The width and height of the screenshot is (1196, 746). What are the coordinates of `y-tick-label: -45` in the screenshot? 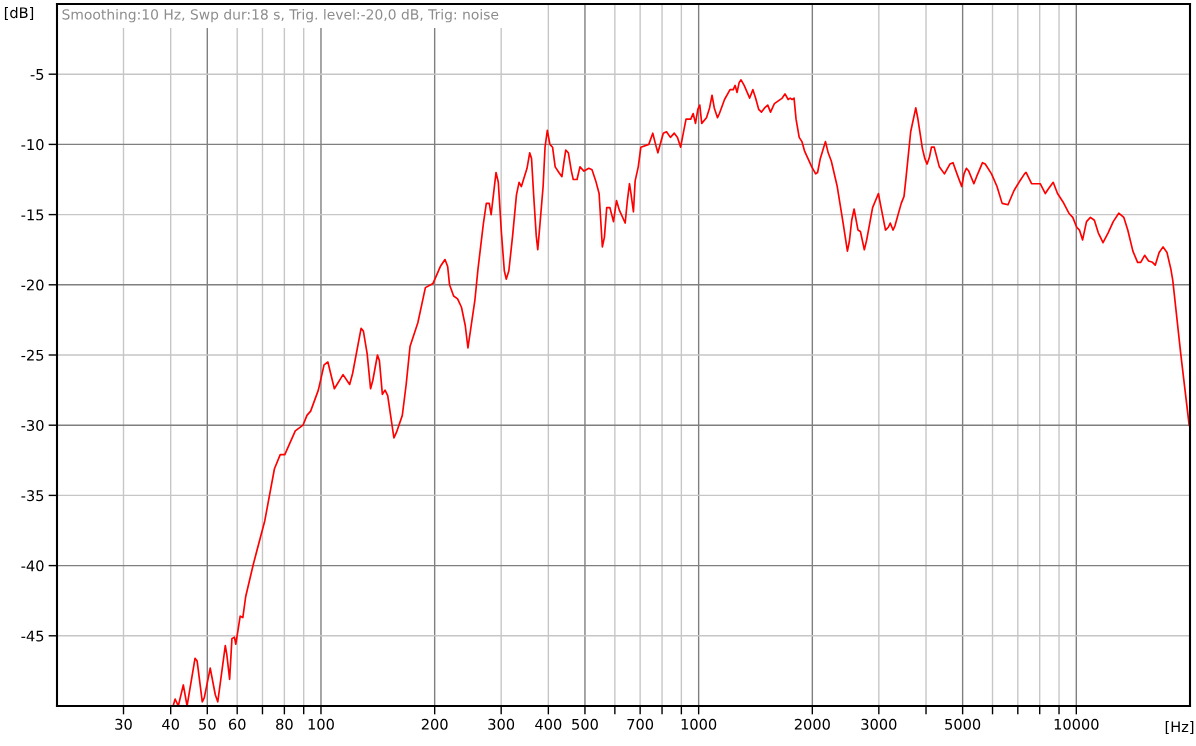 It's located at (32, 636).